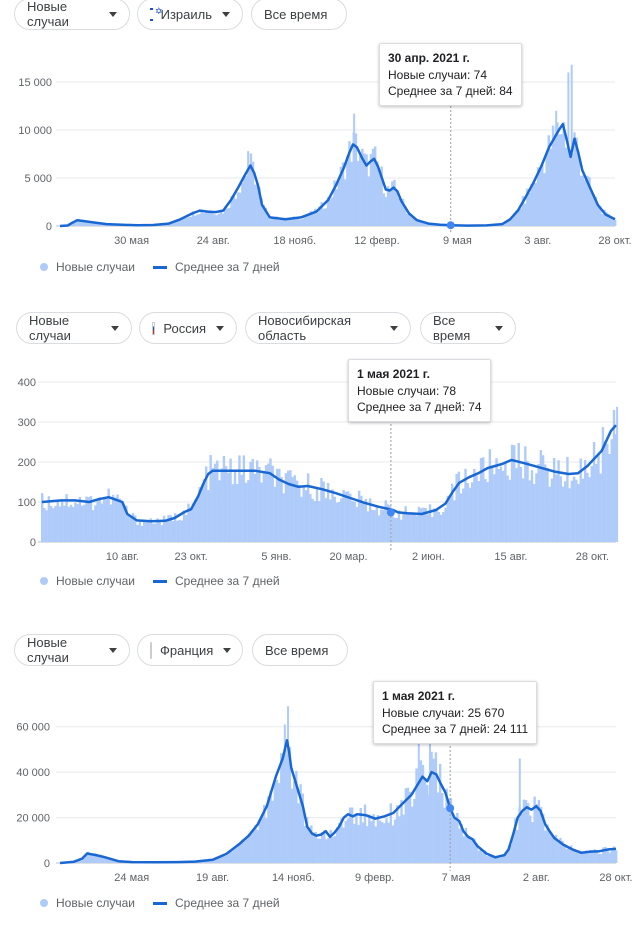 The width and height of the screenshot is (640, 938). I want to click on x-tick-label: 28 окт., so click(614, 241).